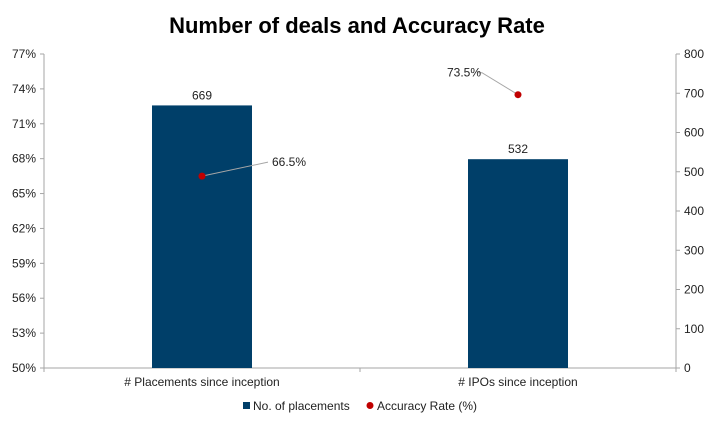 Image resolution: width=714 pixels, height=427 pixels. Describe the element at coordinates (357, 25) in the screenshot. I see `chart-title: Number of deals and Accuracy Rate` at that location.